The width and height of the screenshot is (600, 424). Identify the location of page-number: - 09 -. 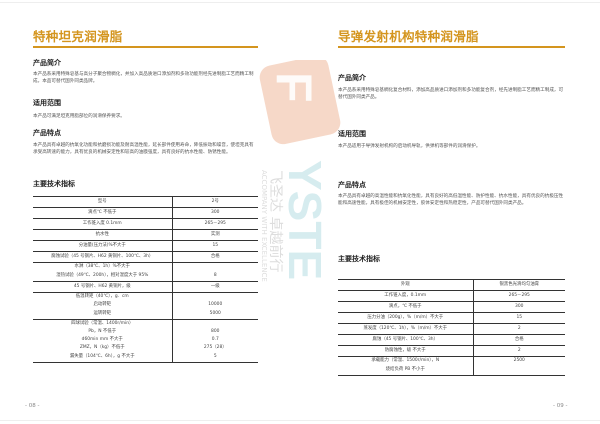
(560, 406).